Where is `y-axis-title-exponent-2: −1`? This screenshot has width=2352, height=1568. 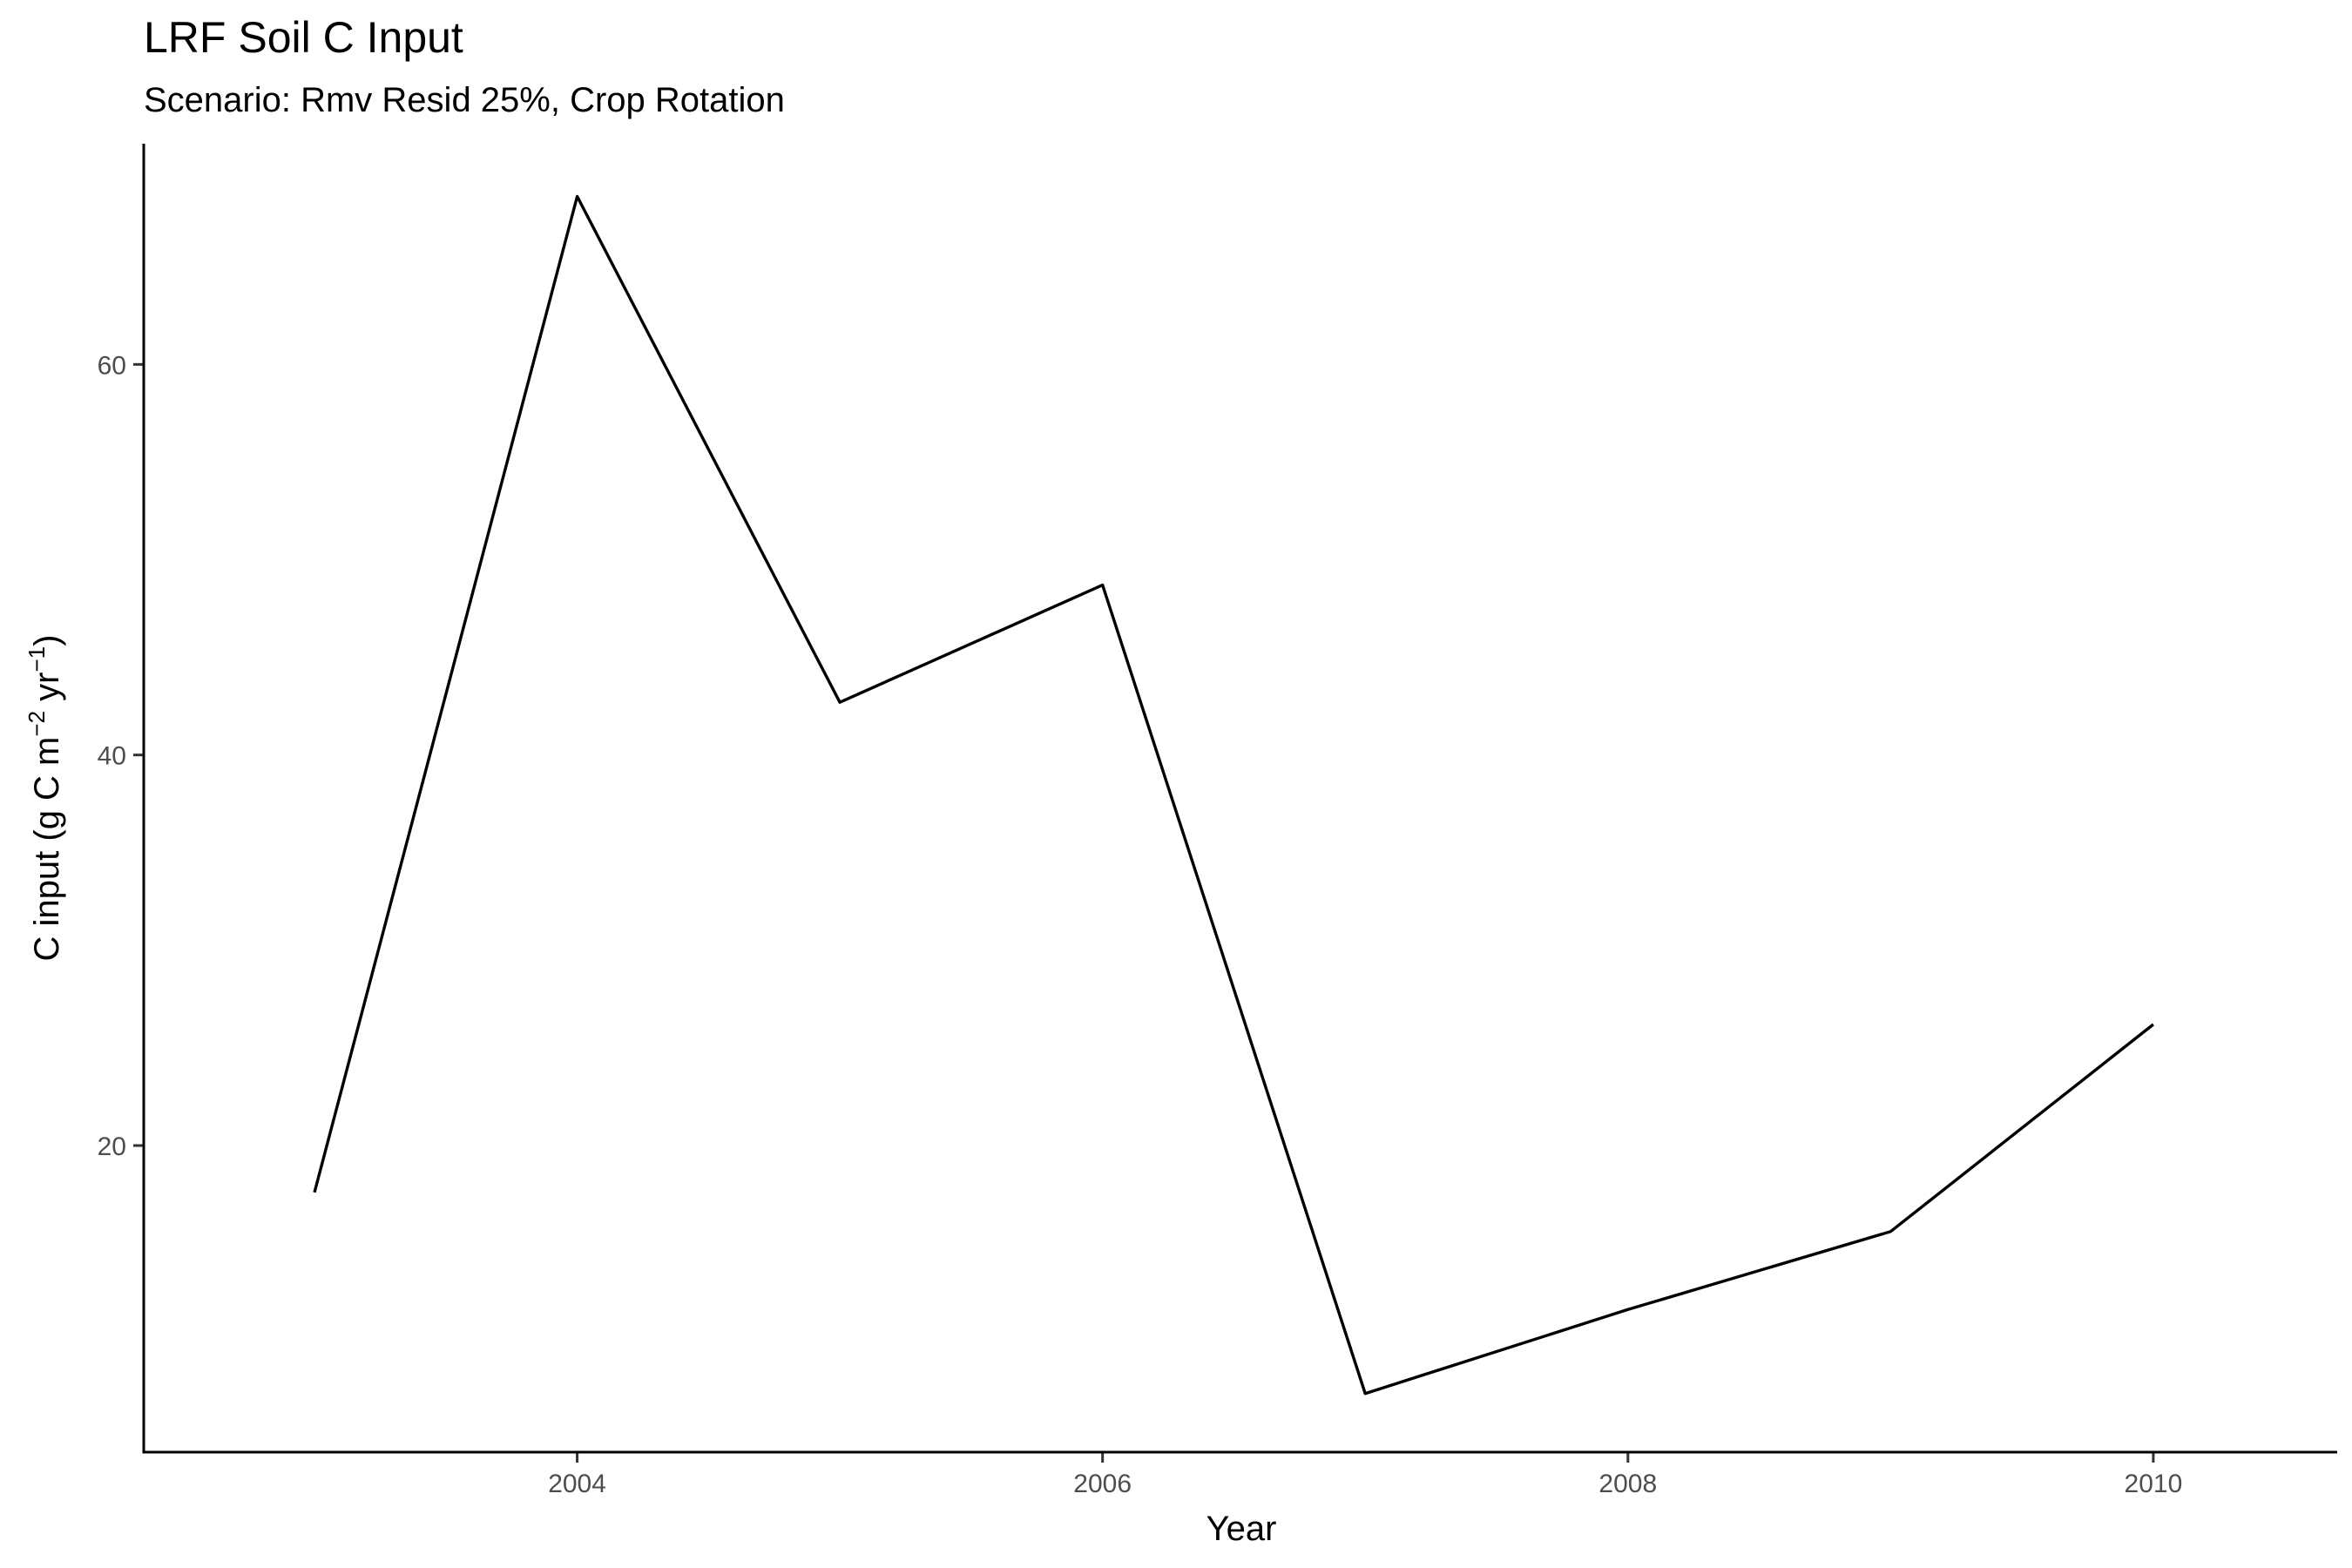 y-axis-title-exponent-2: −1 is located at coordinates (37, 659).